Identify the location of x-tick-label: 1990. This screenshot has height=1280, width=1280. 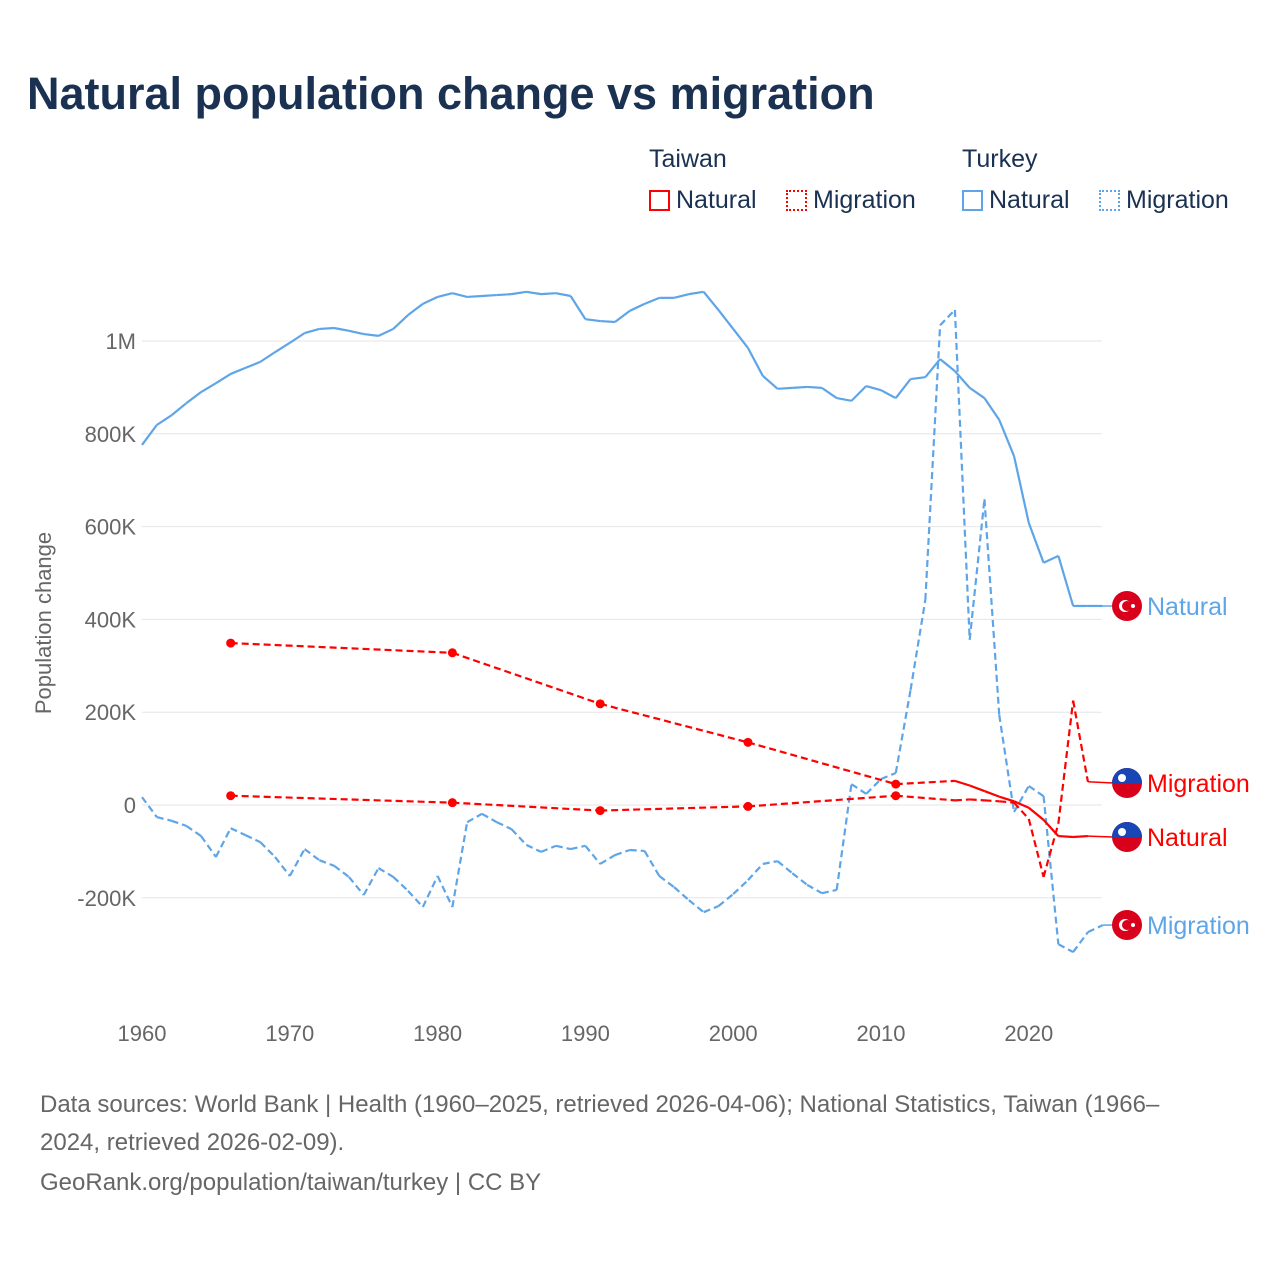
(585, 1033).